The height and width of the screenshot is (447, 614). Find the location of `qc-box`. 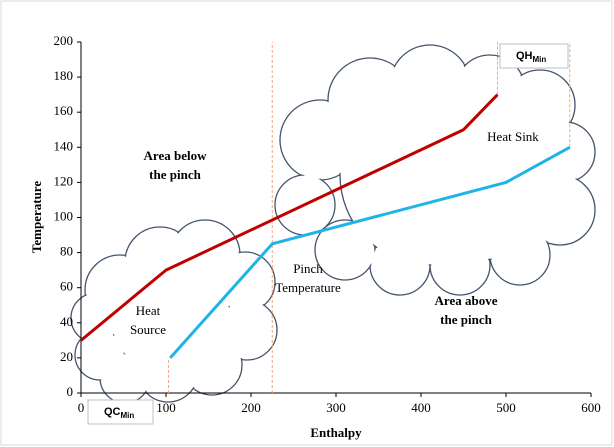

qc-box is located at coordinates (120, 412).